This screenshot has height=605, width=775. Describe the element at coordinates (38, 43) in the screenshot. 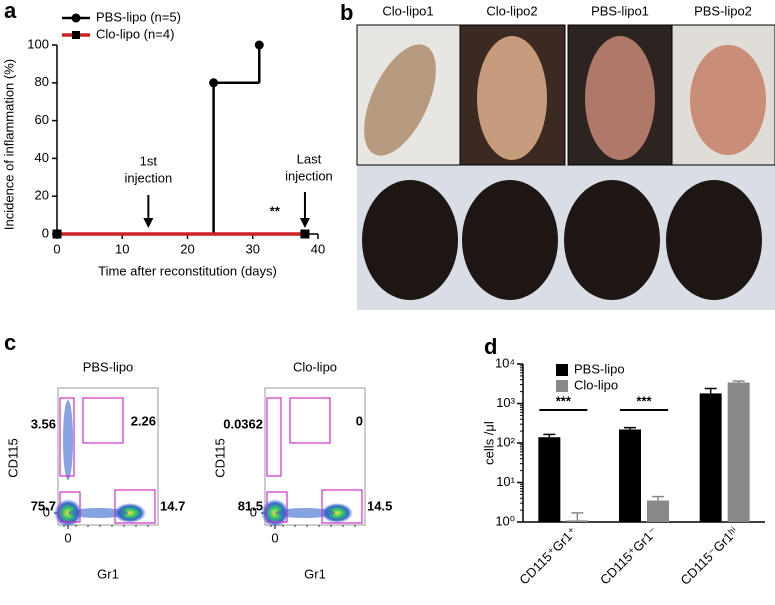

I see `y-tick-label: 100` at that location.